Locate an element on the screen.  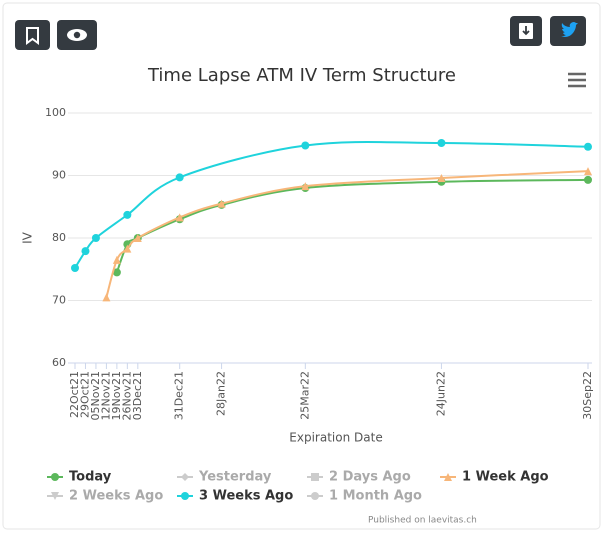
menu-button is located at coordinates (577, 80).